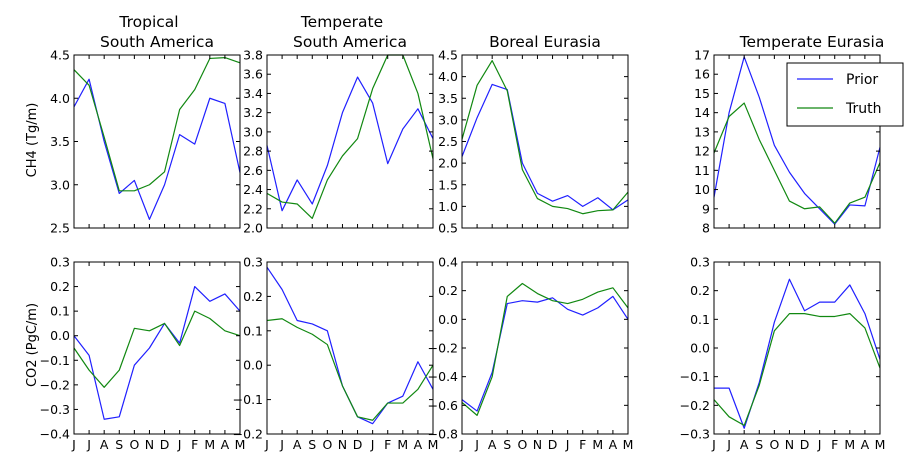 Image resolution: width=914 pixels, height=453 pixels. Describe the element at coordinates (253, 189) in the screenshot. I see `ytick-label-ch4-temperate-sa: 2.4` at that location.